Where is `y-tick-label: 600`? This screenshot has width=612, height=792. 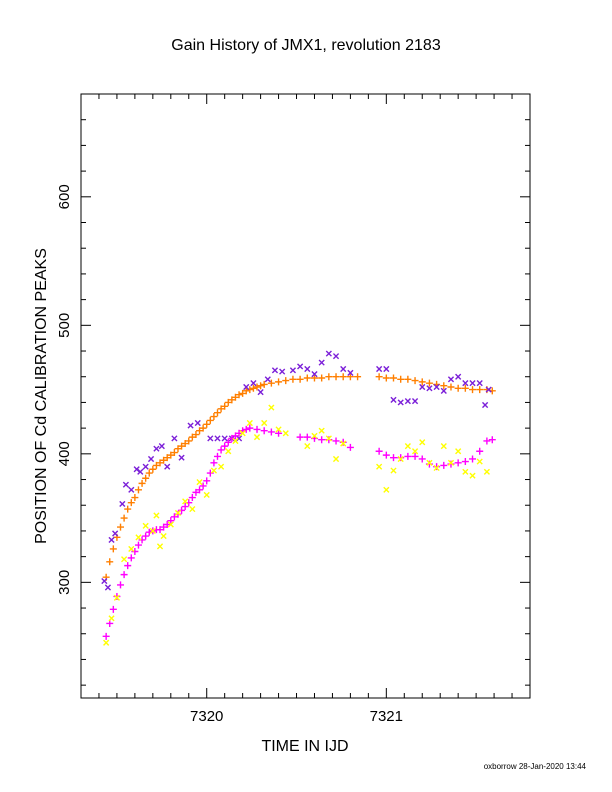
y-tick-label: 600 is located at coordinates (64, 196).